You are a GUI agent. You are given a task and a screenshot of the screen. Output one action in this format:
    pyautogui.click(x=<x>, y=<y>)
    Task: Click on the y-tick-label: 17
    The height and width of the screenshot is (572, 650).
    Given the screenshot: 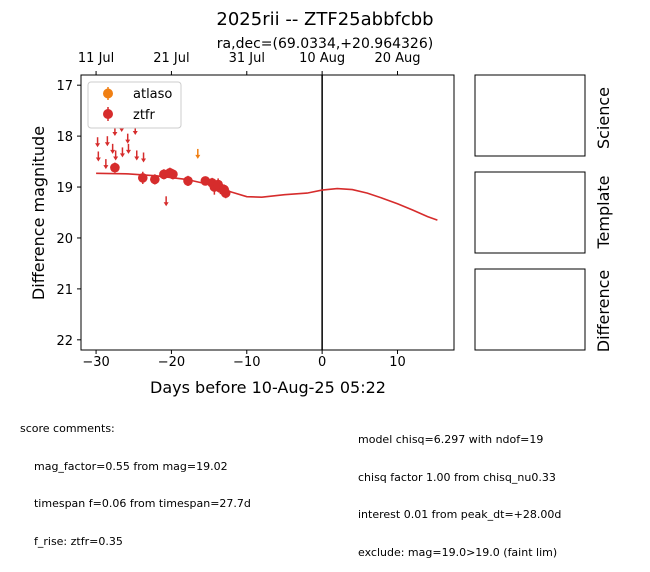 What is the action you would take?
    pyautogui.click(x=64, y=86)
    